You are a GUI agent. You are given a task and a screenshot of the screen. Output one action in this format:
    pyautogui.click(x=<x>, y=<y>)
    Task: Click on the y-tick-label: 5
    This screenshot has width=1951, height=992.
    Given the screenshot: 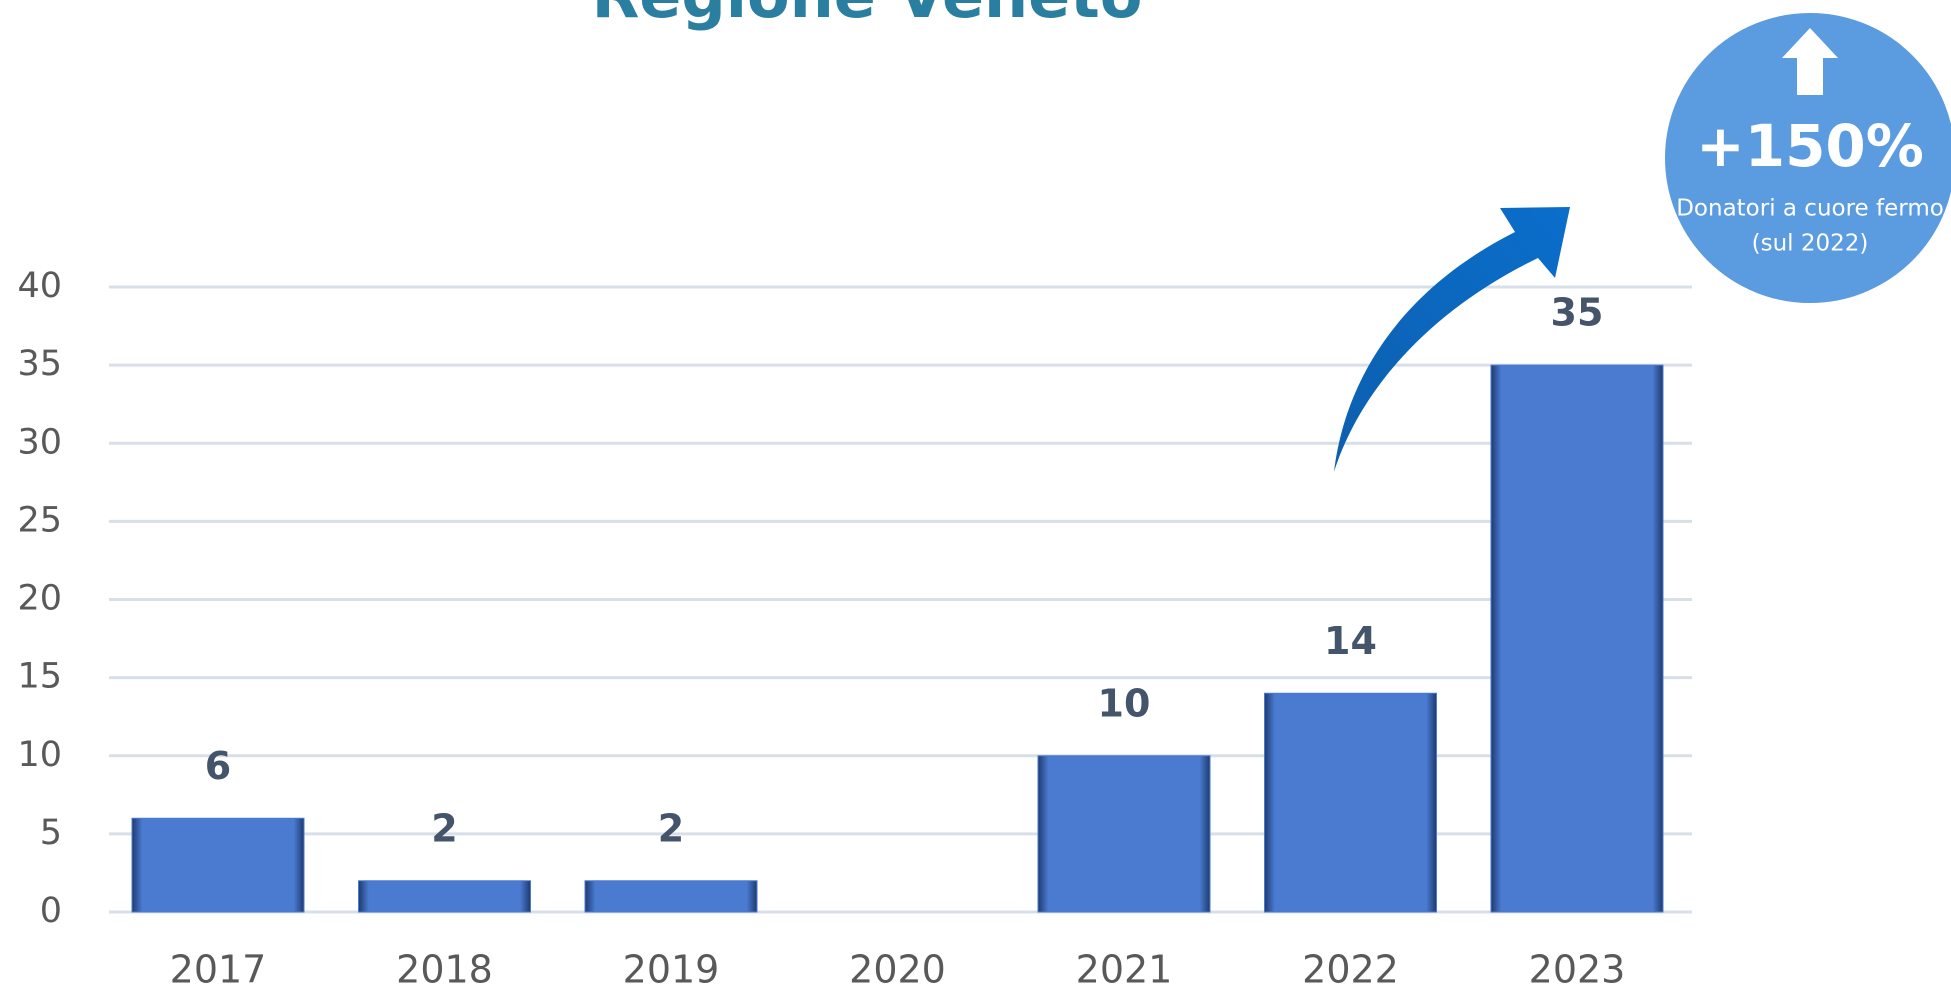 What is the action you would take?
    pyautogui.click(x=51, y=833)
    